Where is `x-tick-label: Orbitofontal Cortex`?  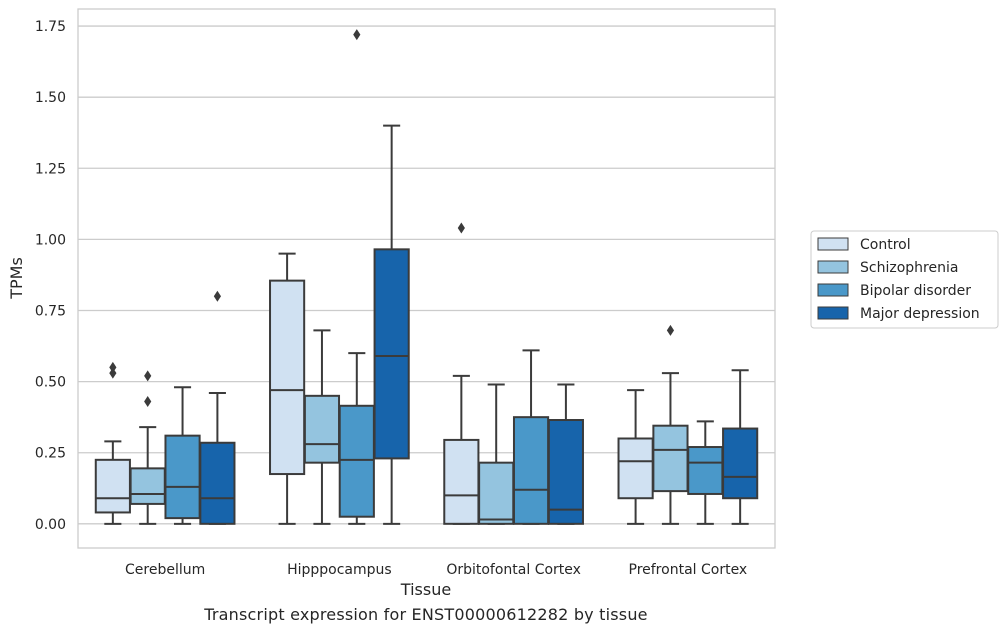 x-tick-label: Orbitofontal Cortex is located at coordinates (513, 570).